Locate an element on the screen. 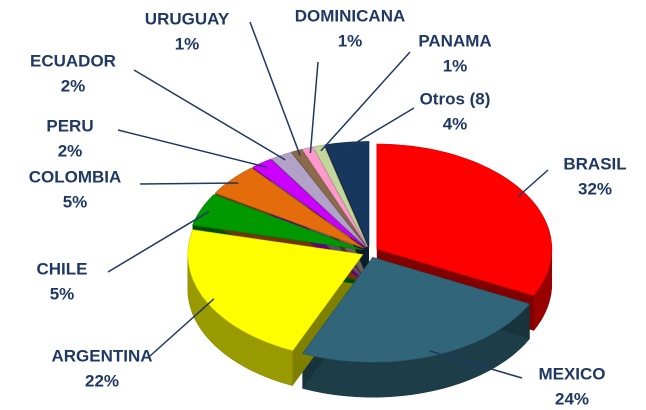  value-label: 32% is located at coordinates (595, 188).